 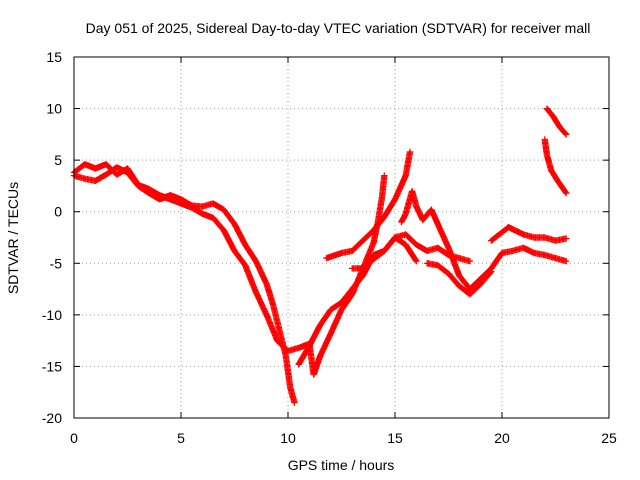 What do you see at coordinates (502, 438) in the screenshot?
I see `x-tick-label: 20` at bounding box center [502, 438].